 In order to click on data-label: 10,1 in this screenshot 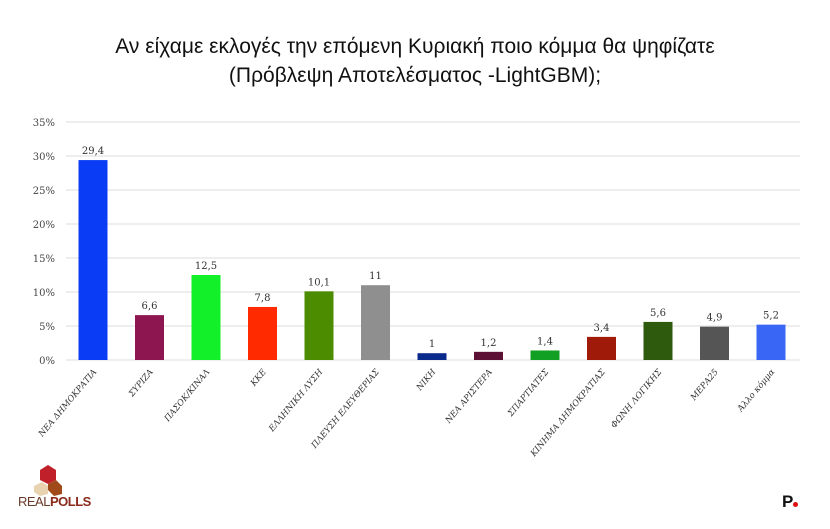, I will do `click(319, 282)`.